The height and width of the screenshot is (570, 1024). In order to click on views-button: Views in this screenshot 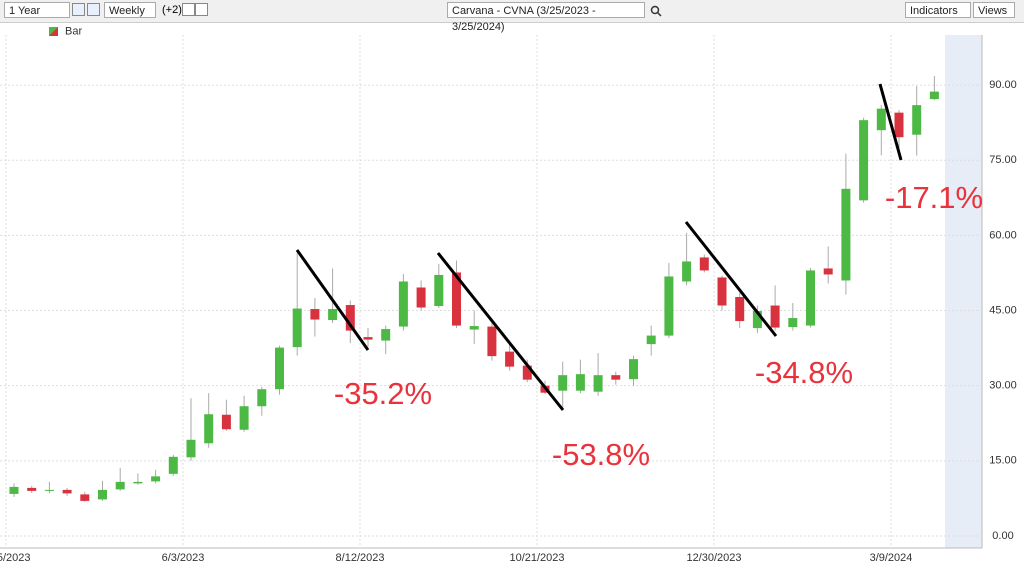, I will do `click(994, 10)`.